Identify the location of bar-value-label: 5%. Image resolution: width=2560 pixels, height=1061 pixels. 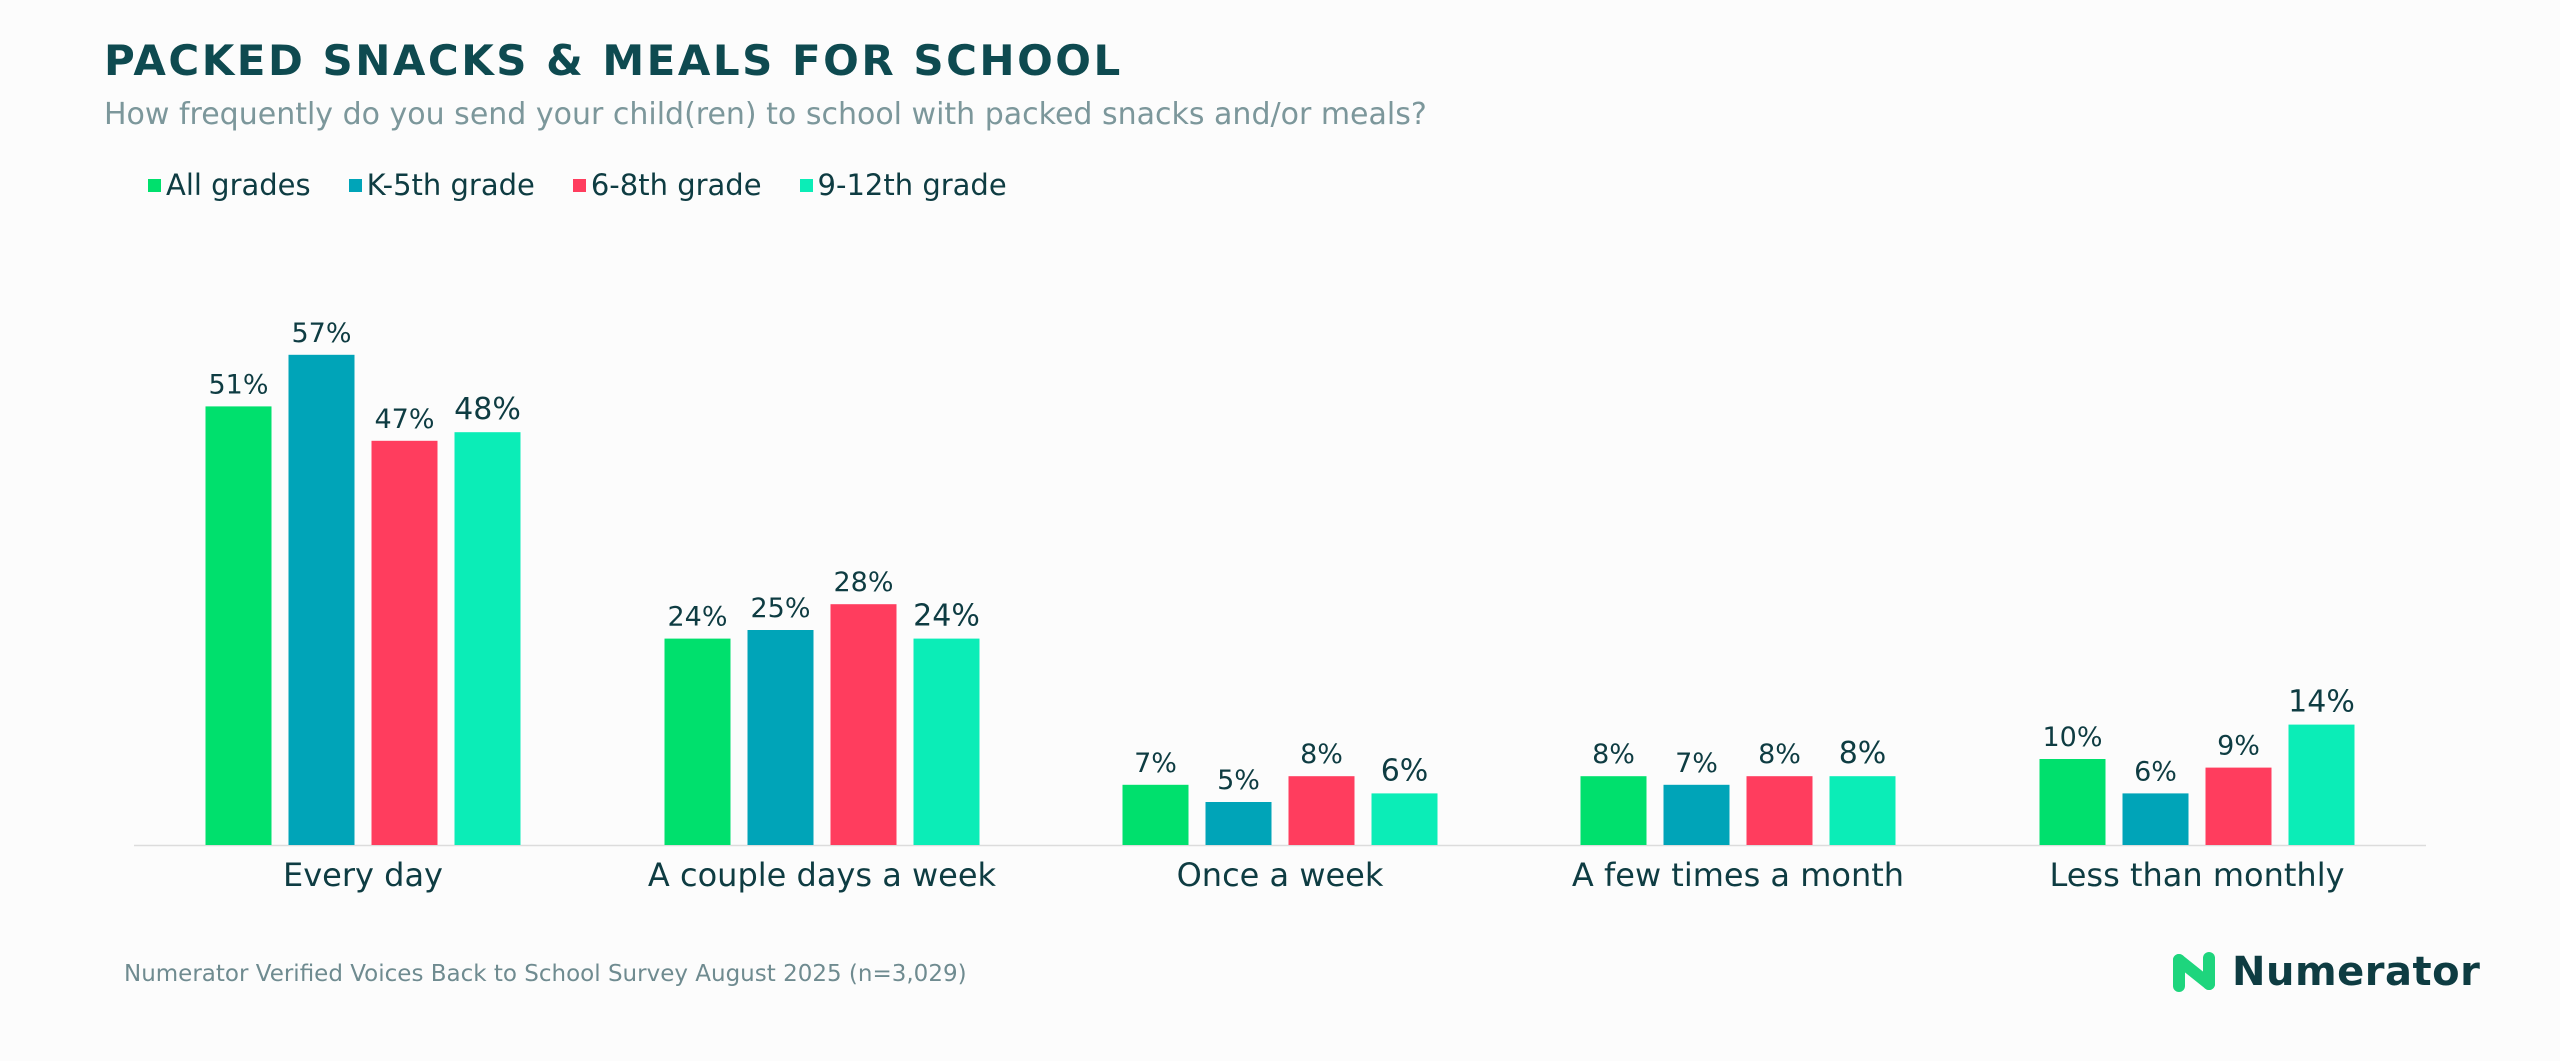
(1238, 780).